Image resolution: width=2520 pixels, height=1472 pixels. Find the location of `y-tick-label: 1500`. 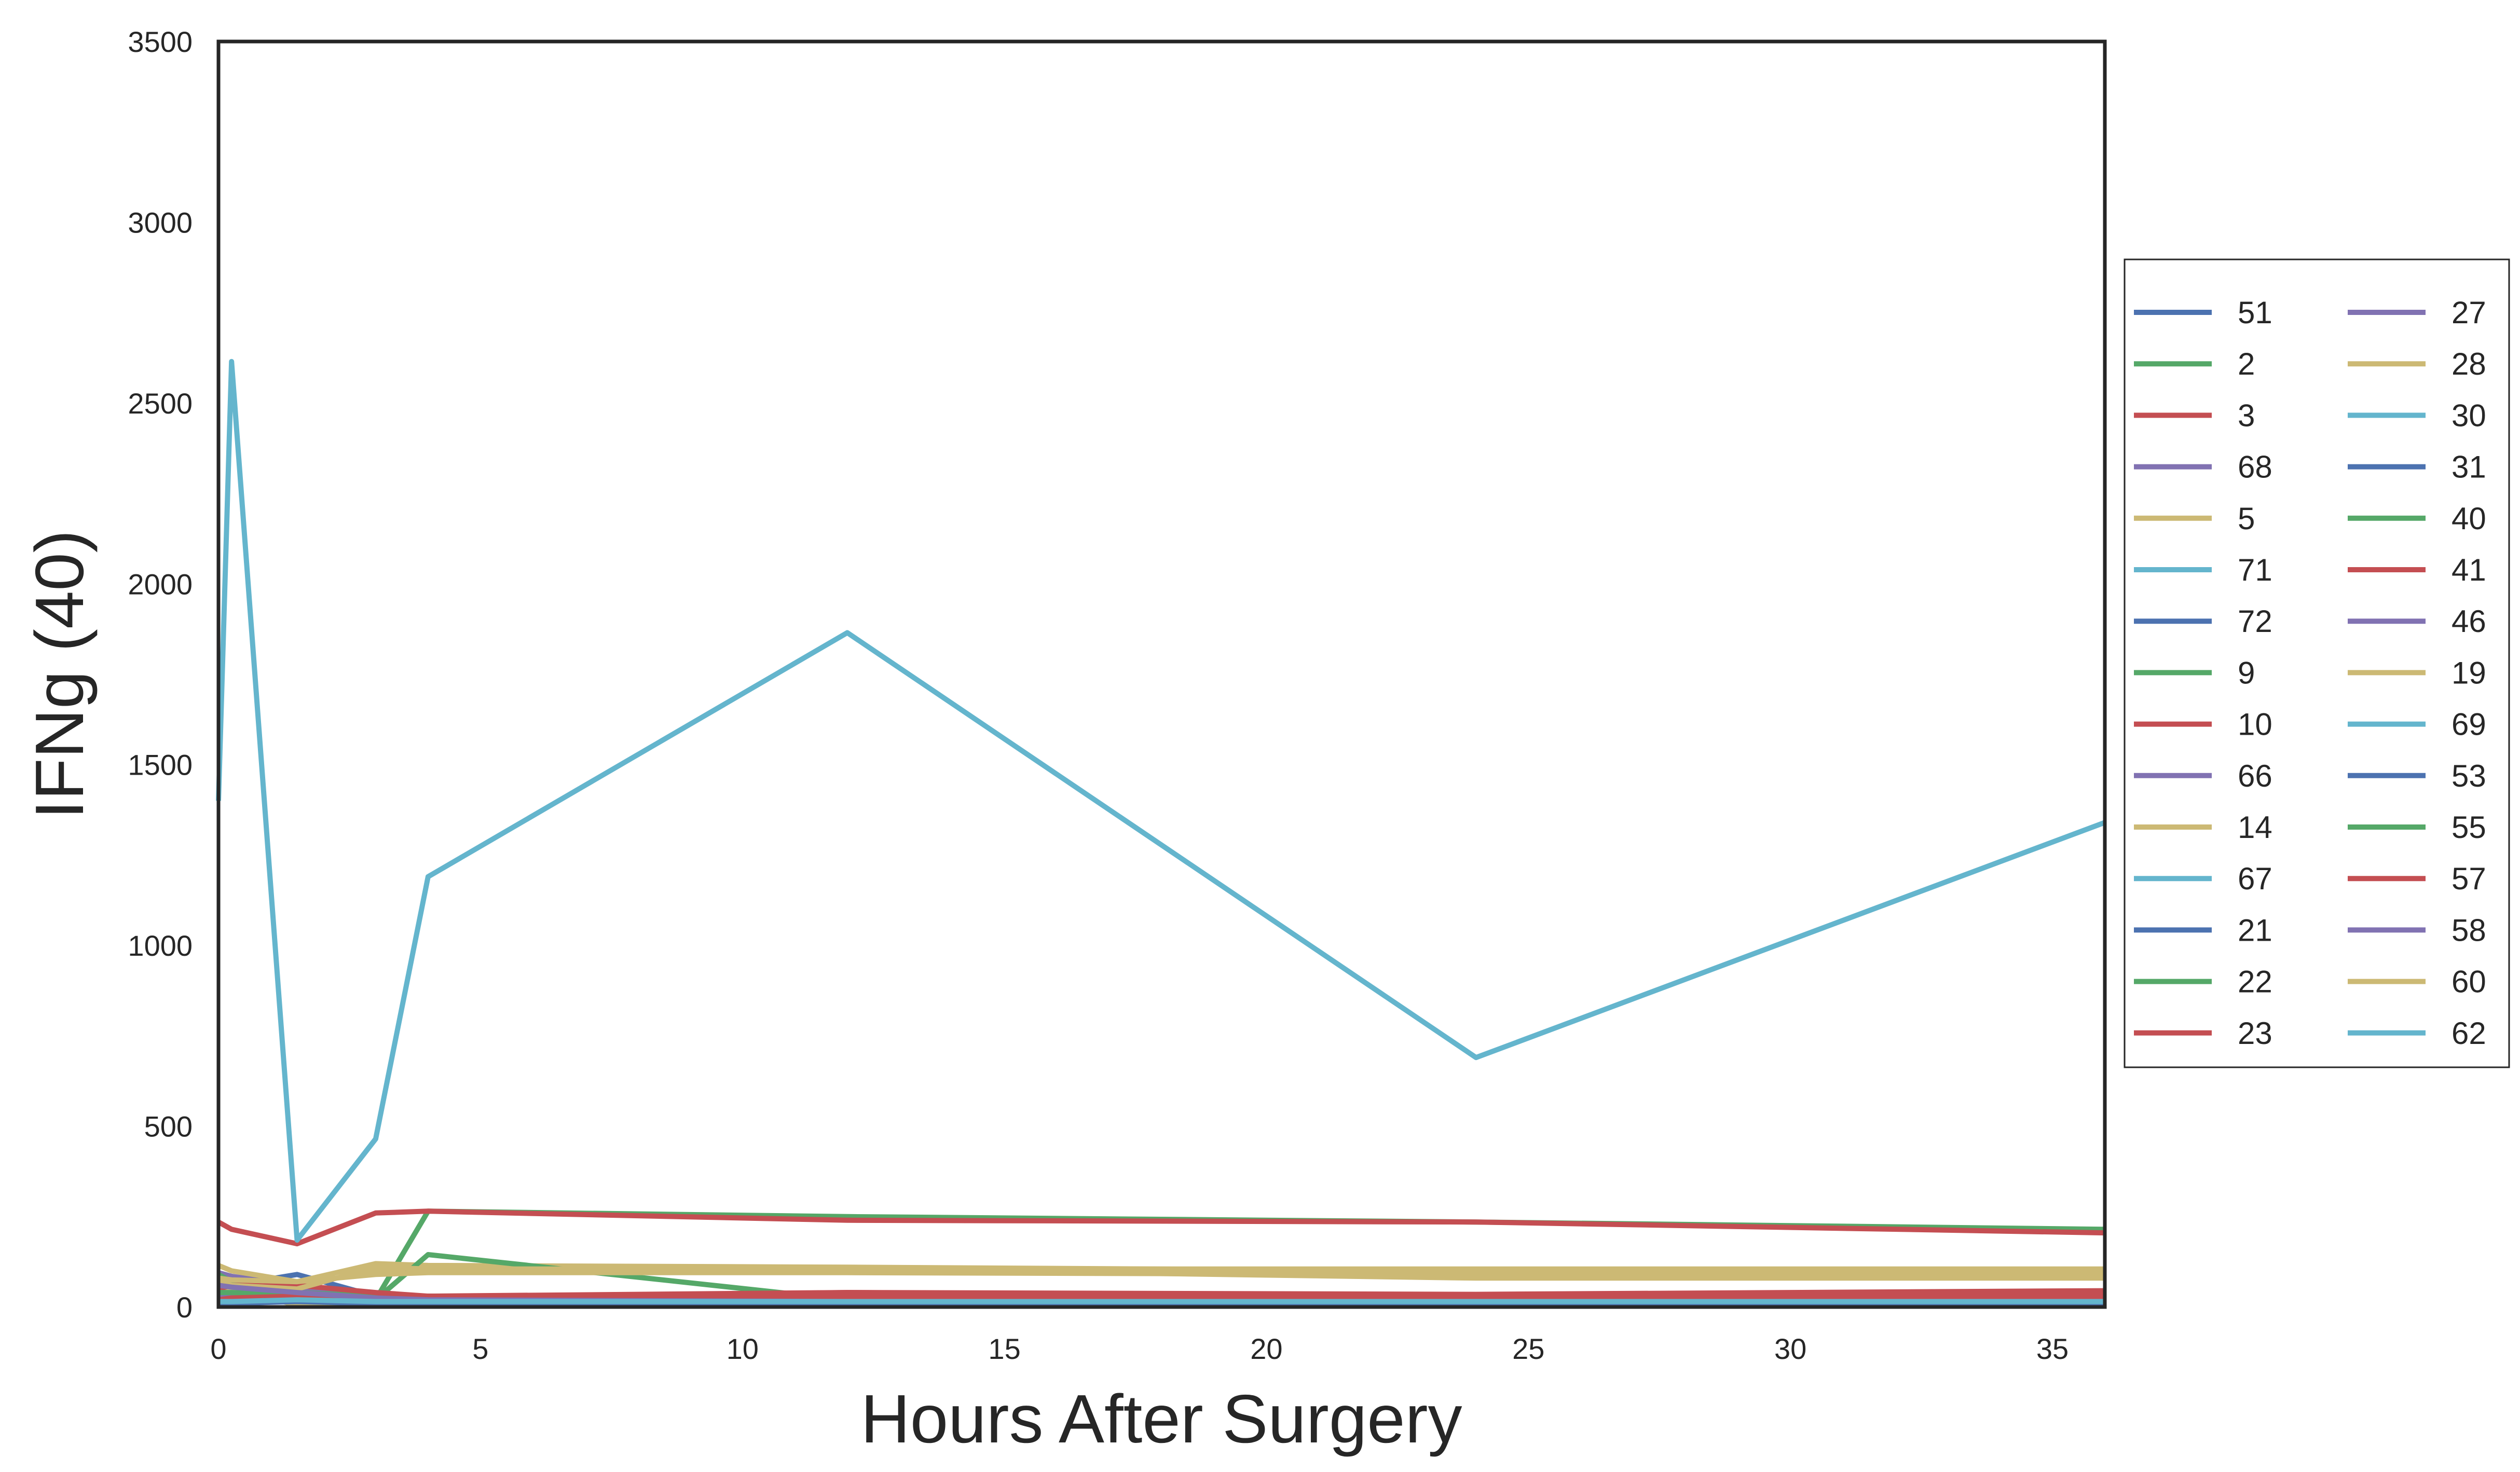

y-tick-label: 1500 is located at coordinates (160, 765).